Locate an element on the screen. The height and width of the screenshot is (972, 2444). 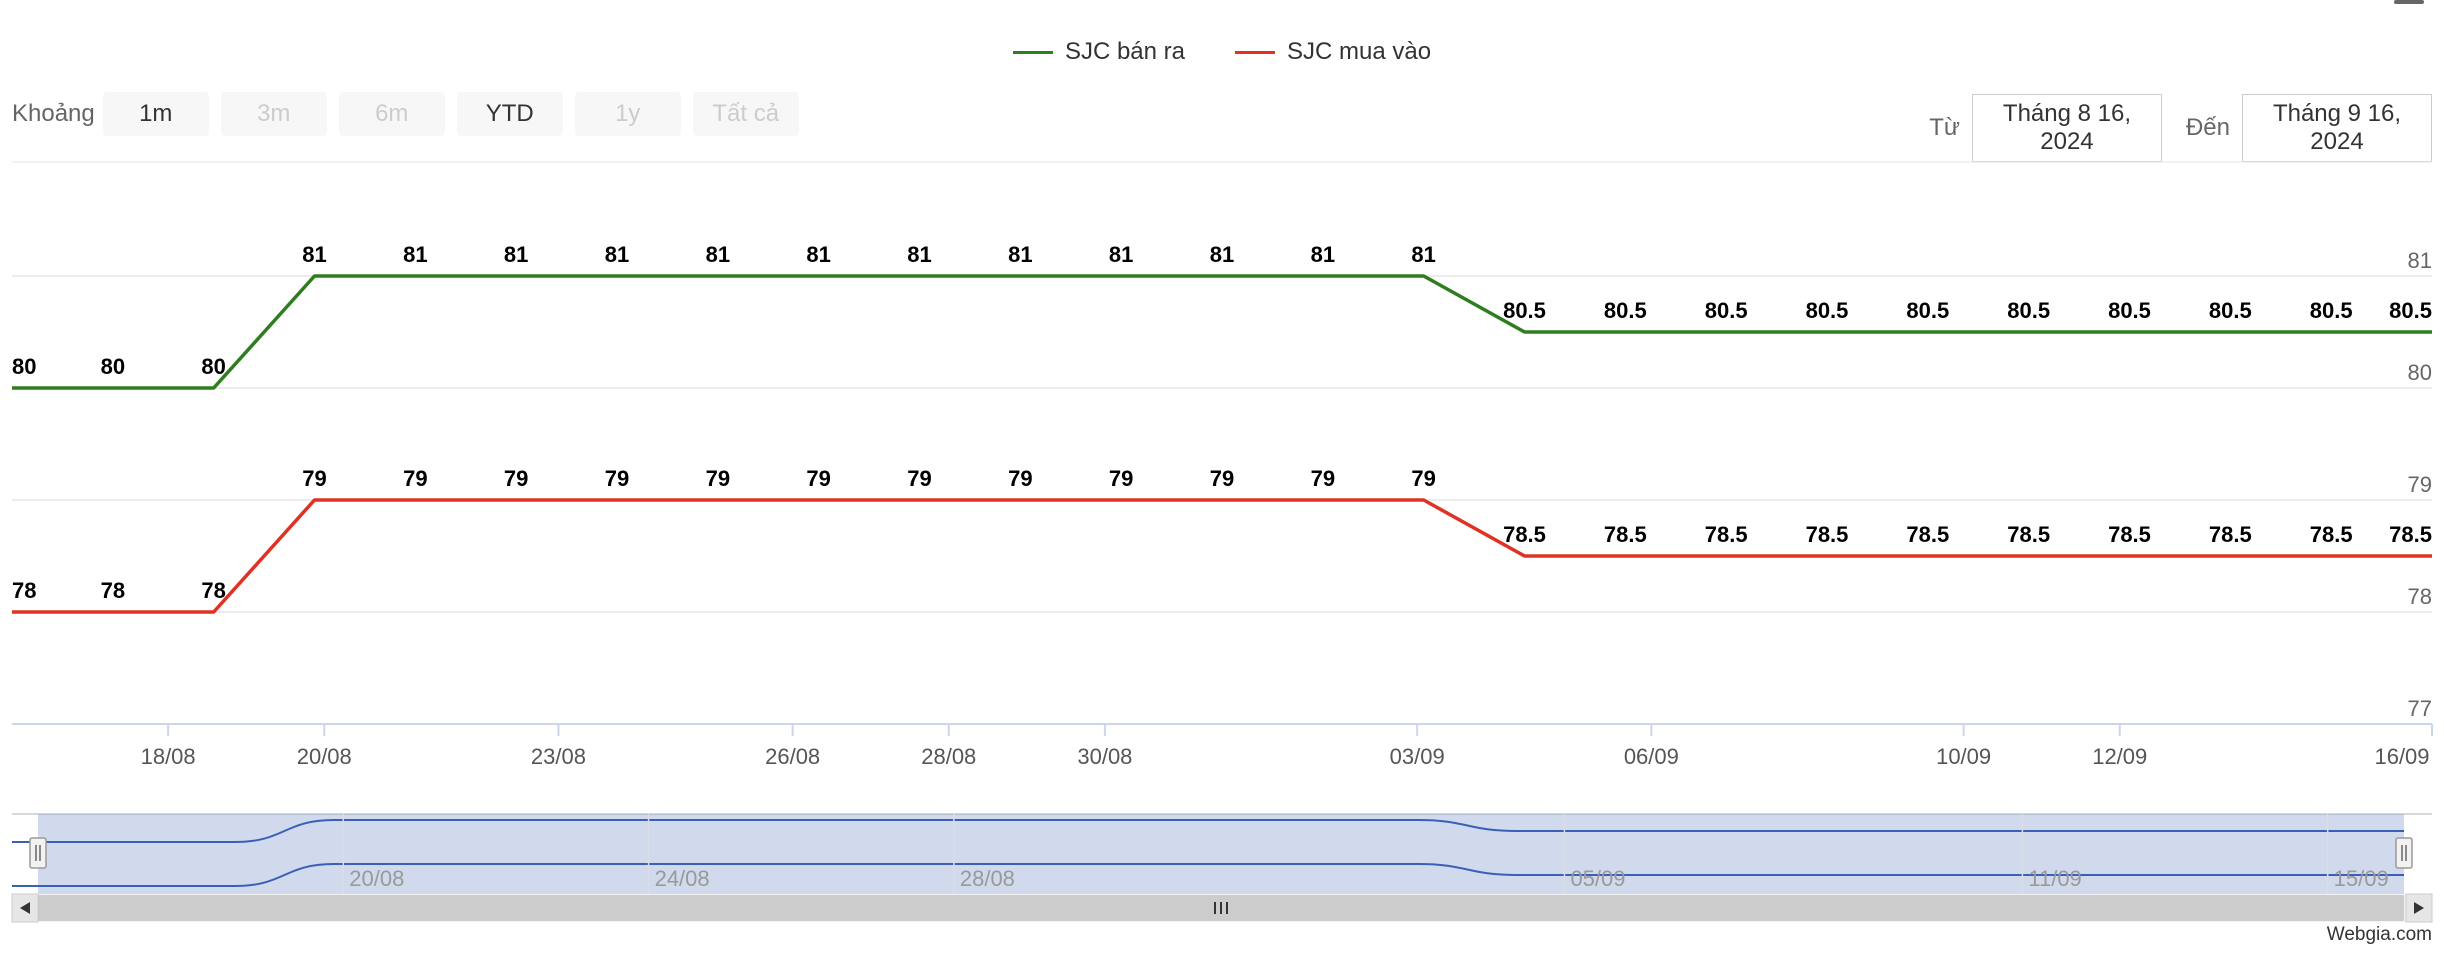
context-menu-icon is located at coordinates (2409, 2).